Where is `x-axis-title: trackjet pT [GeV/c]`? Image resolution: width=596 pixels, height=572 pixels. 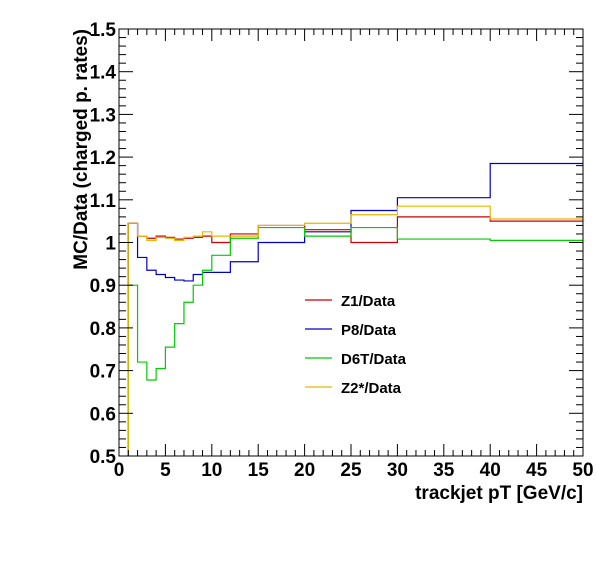
x-axis-title: trackjet pT [GeV/c] is located at coordinates (499, 493).